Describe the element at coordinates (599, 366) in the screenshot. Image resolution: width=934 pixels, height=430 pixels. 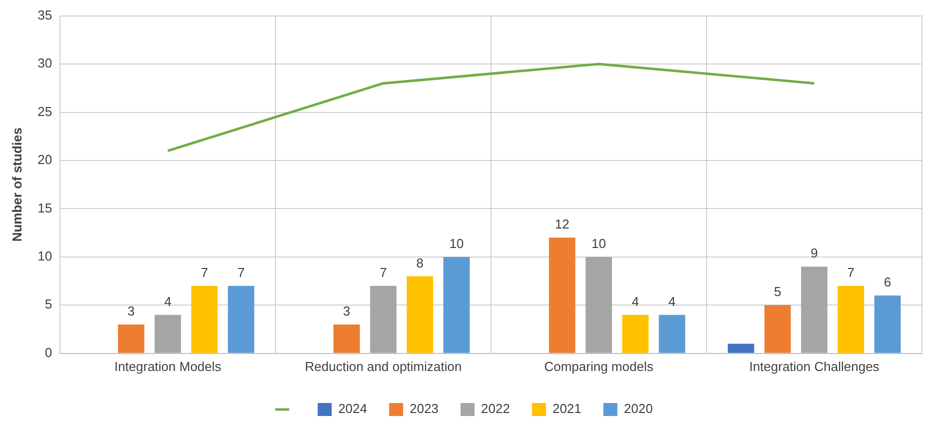
I see `x-tick-label: Comparing models` at that location.